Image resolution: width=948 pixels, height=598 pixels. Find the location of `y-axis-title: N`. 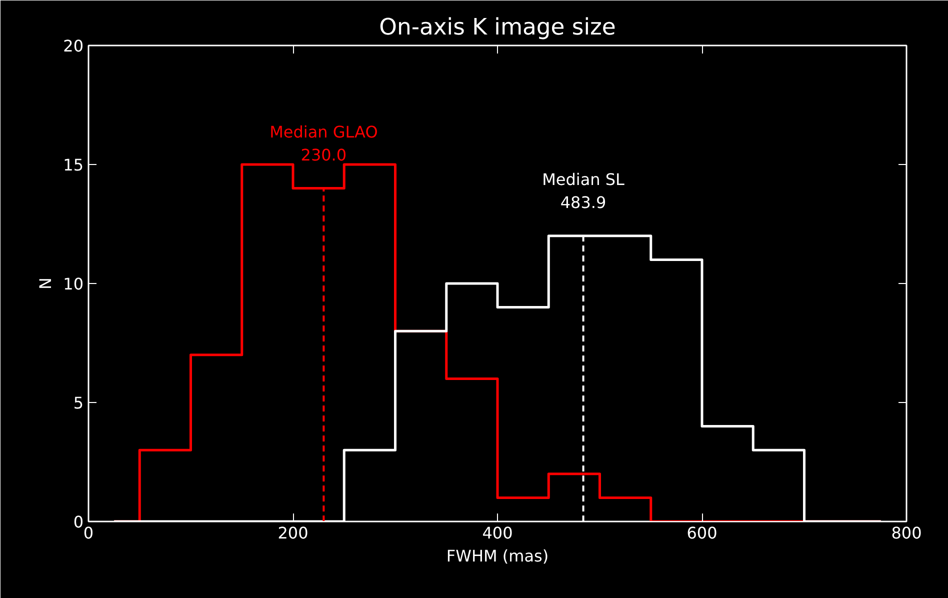

y-axis-title: N is located at coordinates (46, 284).